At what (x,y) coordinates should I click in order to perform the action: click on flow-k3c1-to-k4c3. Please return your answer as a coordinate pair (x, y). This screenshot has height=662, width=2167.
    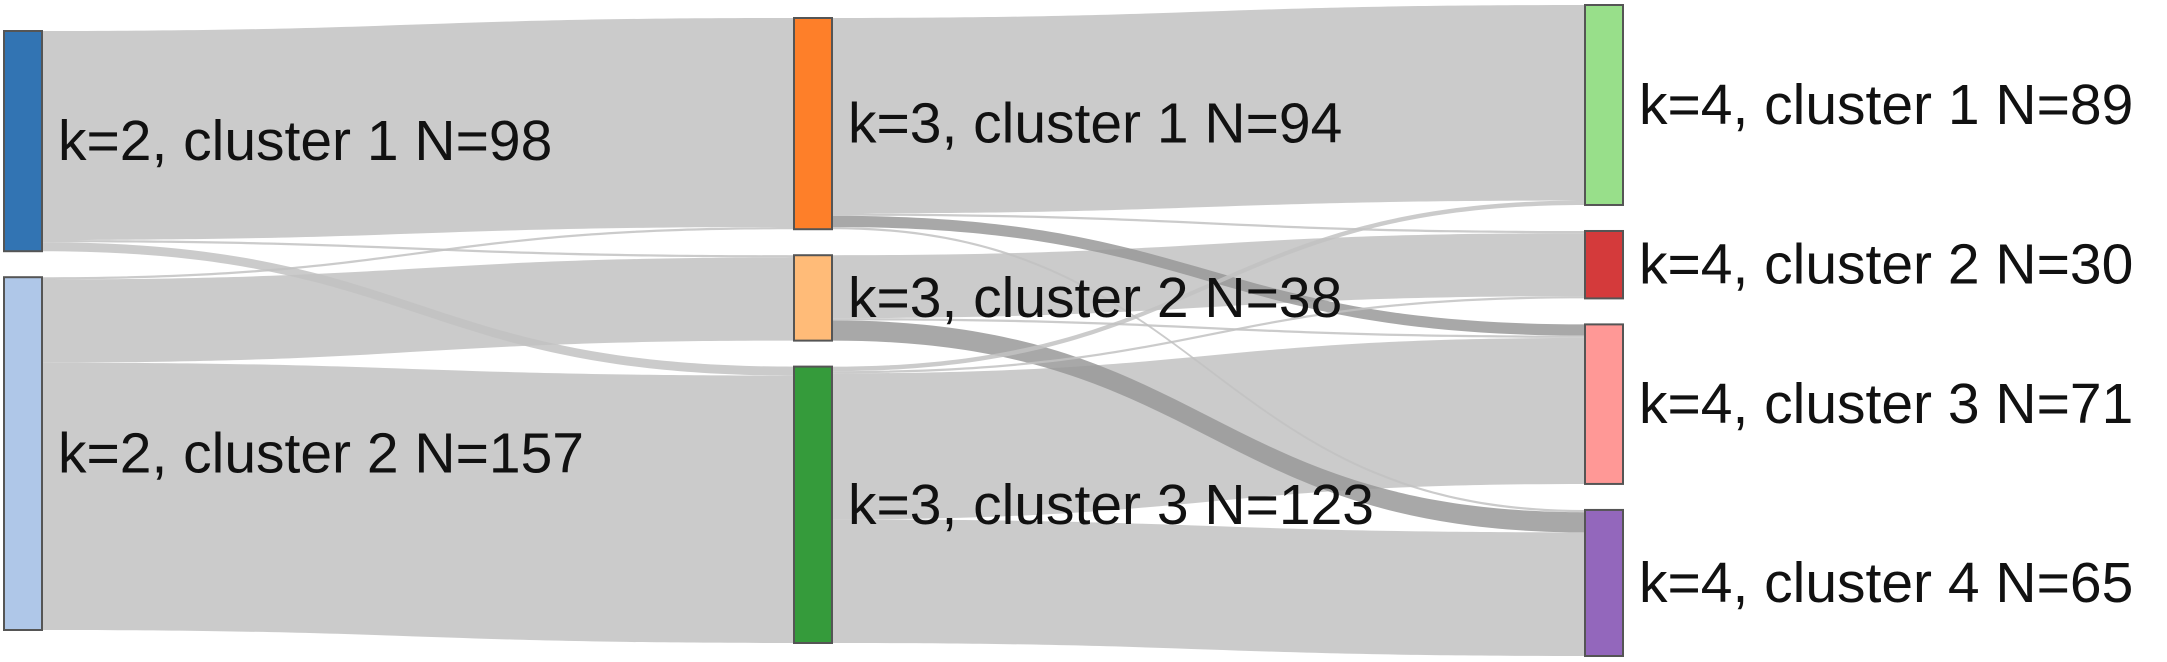
    Looking at the image, I should click on (1208, 275).